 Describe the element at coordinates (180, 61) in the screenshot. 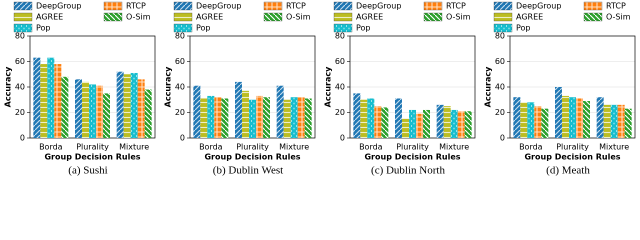

I see `y-tick-label: 60` at that location.